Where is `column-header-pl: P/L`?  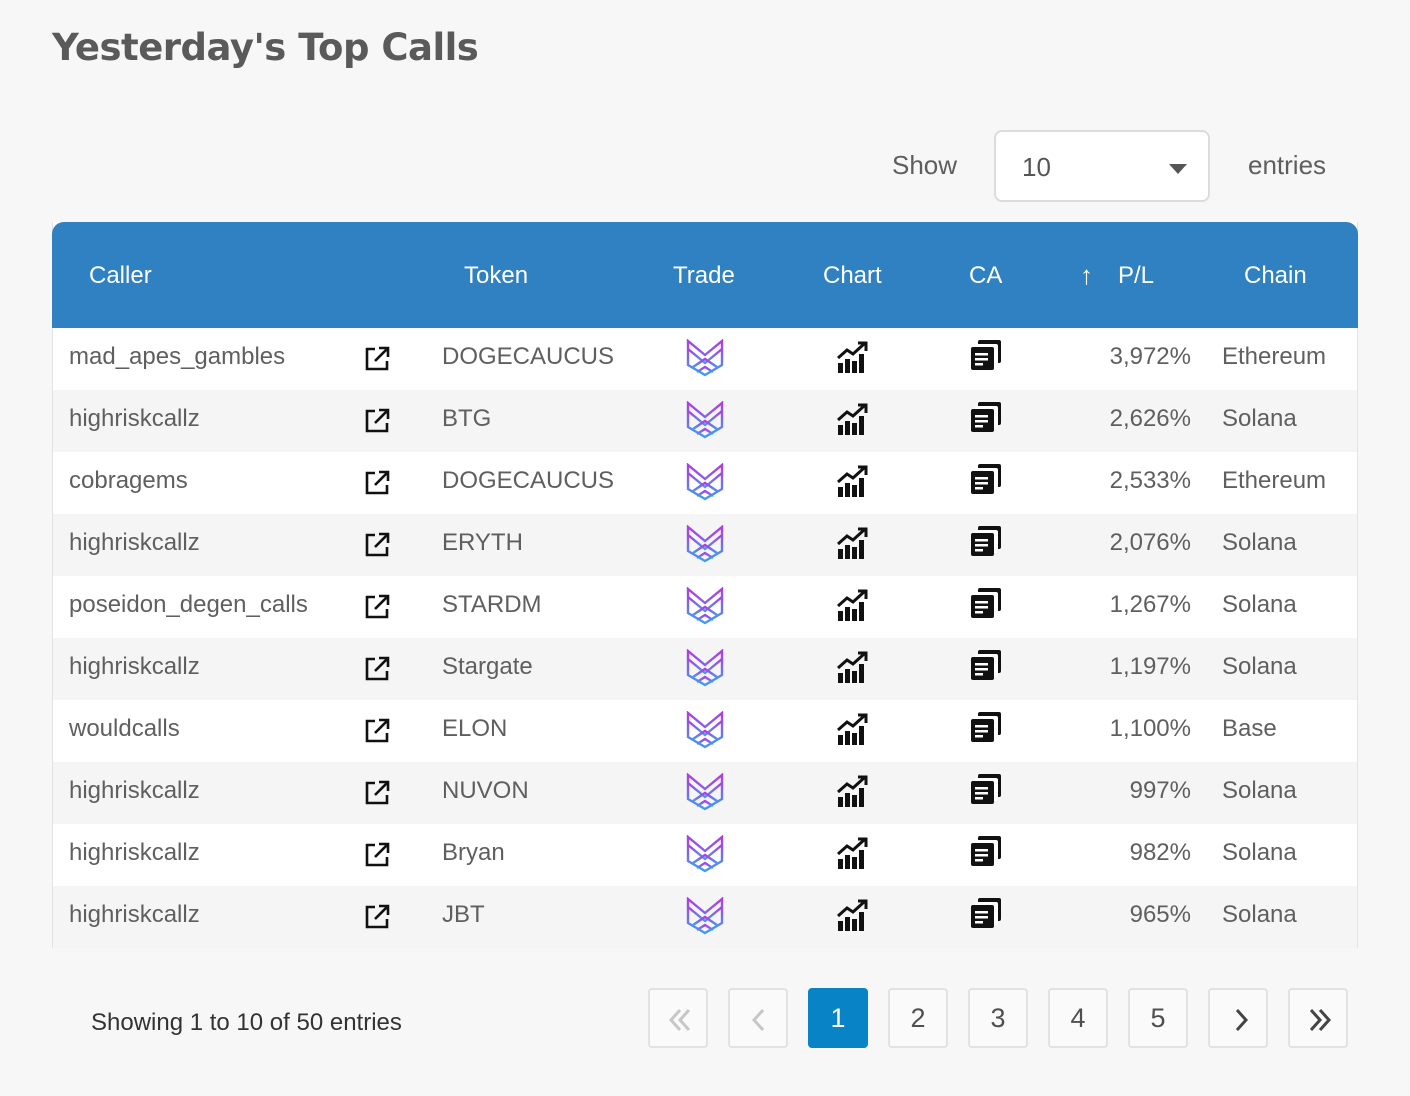
column-header-pl: P/L is located at coordinates (1136, 275).